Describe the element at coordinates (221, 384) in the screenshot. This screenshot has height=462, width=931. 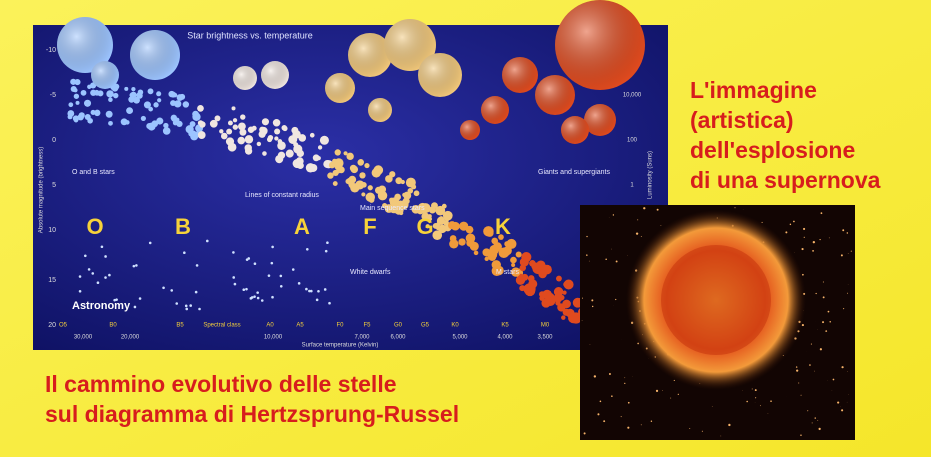
I see `caption-bottom: Il cammino evolutivo delle stelle` at that location.